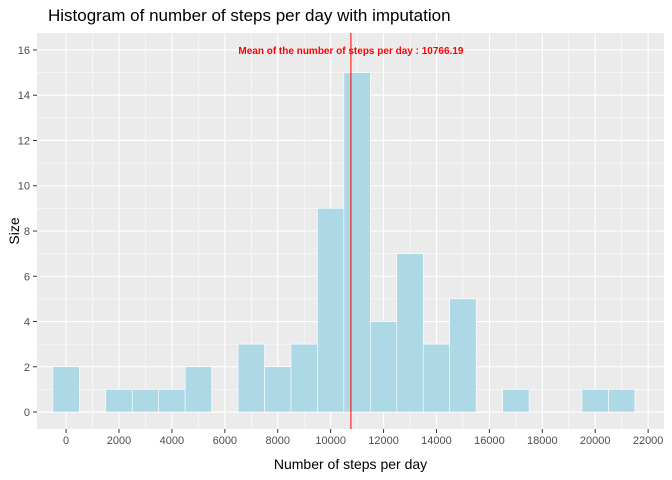 The width and height of the screenshot is (672, 480). Describe the element at coordinates (14, 230) in the screenshot. I see `y-axis-title: Size` at that location.